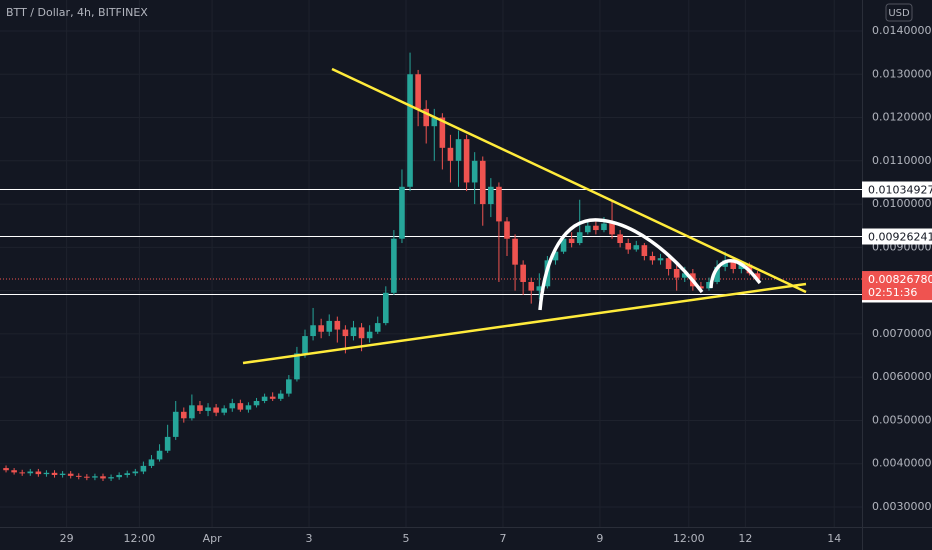 This screenshot has height=550, width=932. I want to click on y-tick-label: 0.00700000, so click(902, 333).